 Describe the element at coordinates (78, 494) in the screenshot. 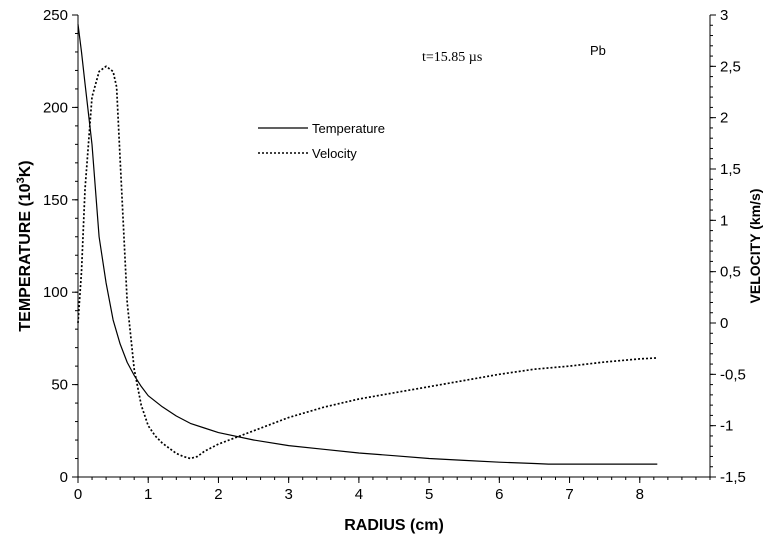

I see `x-tick-label: 0` at that location.